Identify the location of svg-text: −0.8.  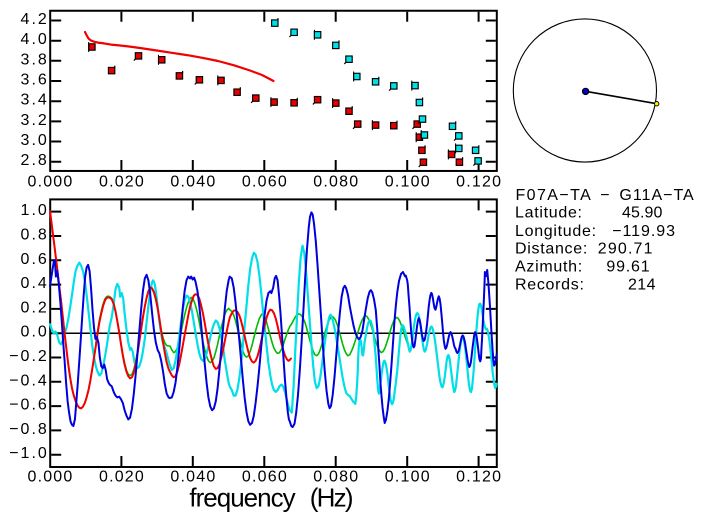
(29, 429).